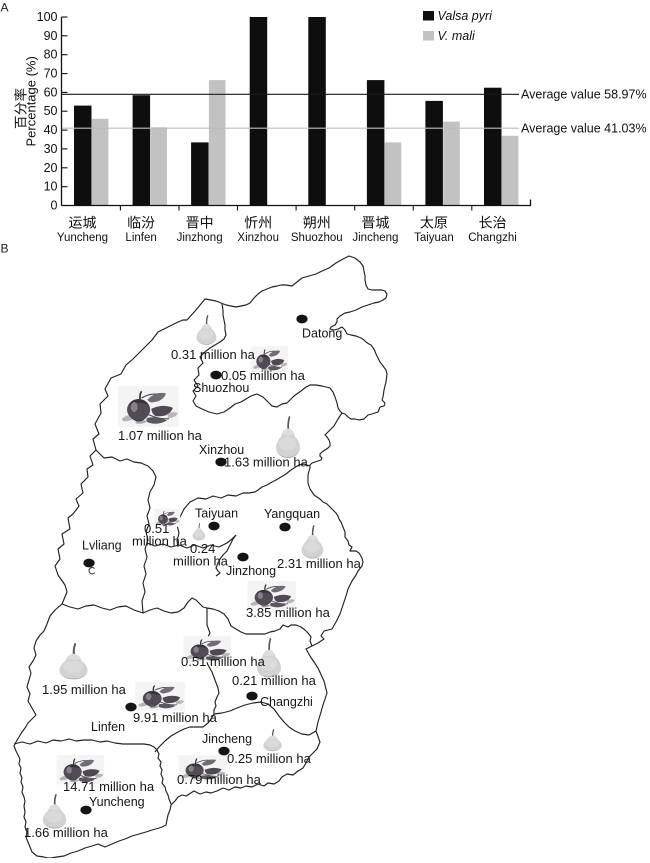 The width and height of the screenshot is (650, 863). I want to click on svg-text: 0.51 million ha, so click(223, 661).